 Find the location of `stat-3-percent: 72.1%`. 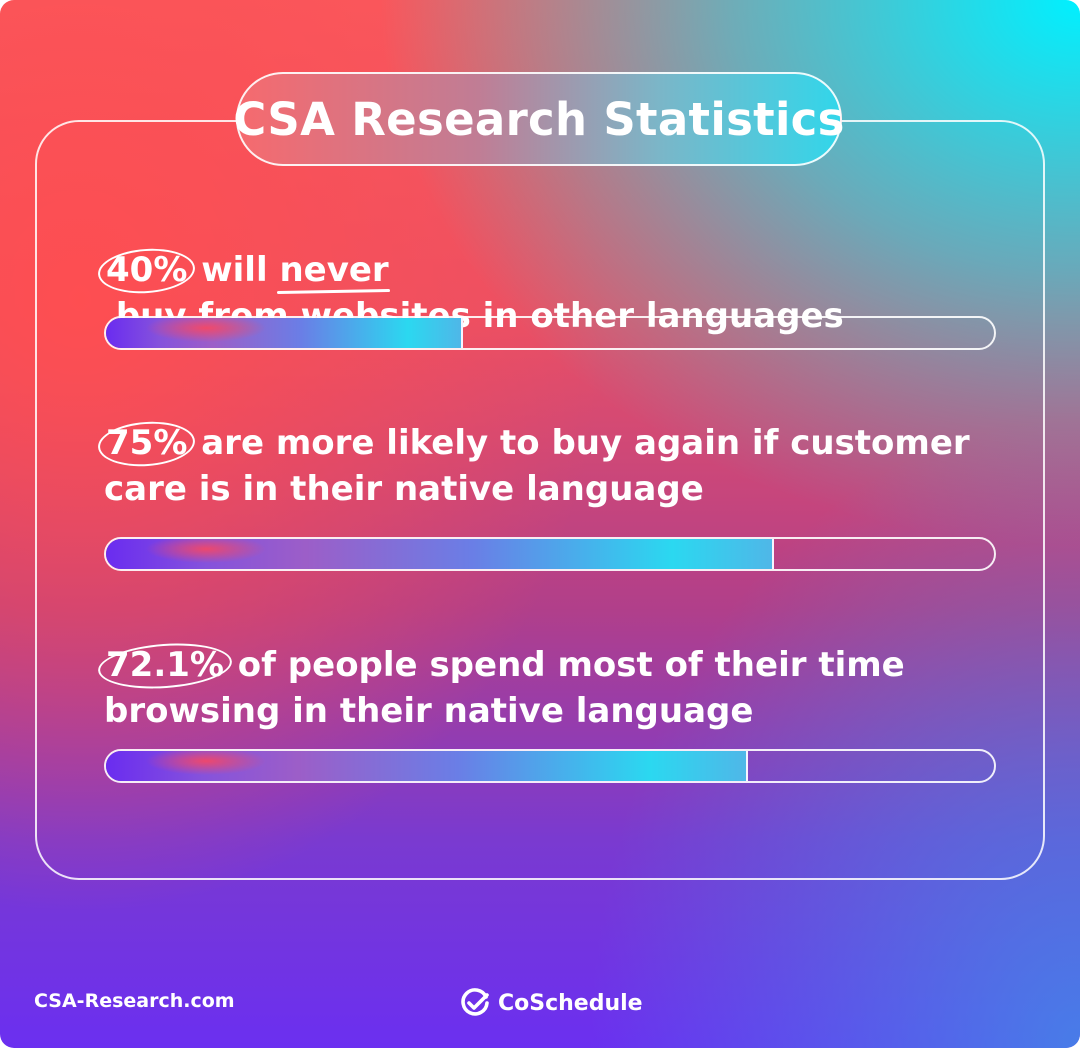

stat-3-percent: 72.1% is located at coordinates (165, 666).